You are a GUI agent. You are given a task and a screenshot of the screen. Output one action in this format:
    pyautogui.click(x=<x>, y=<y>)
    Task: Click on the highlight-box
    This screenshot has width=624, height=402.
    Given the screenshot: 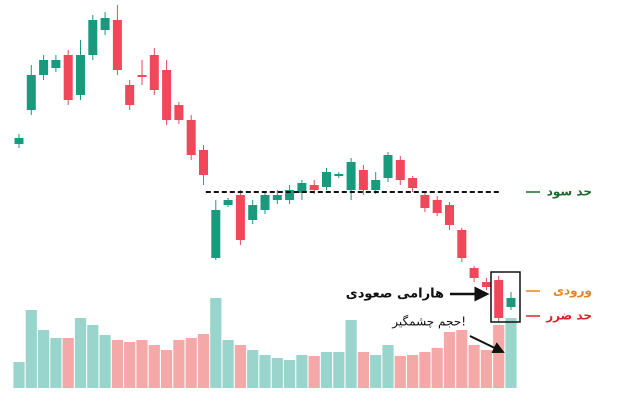 What is the action you would take?
    pyautogui.click(x=505, y=297)
    